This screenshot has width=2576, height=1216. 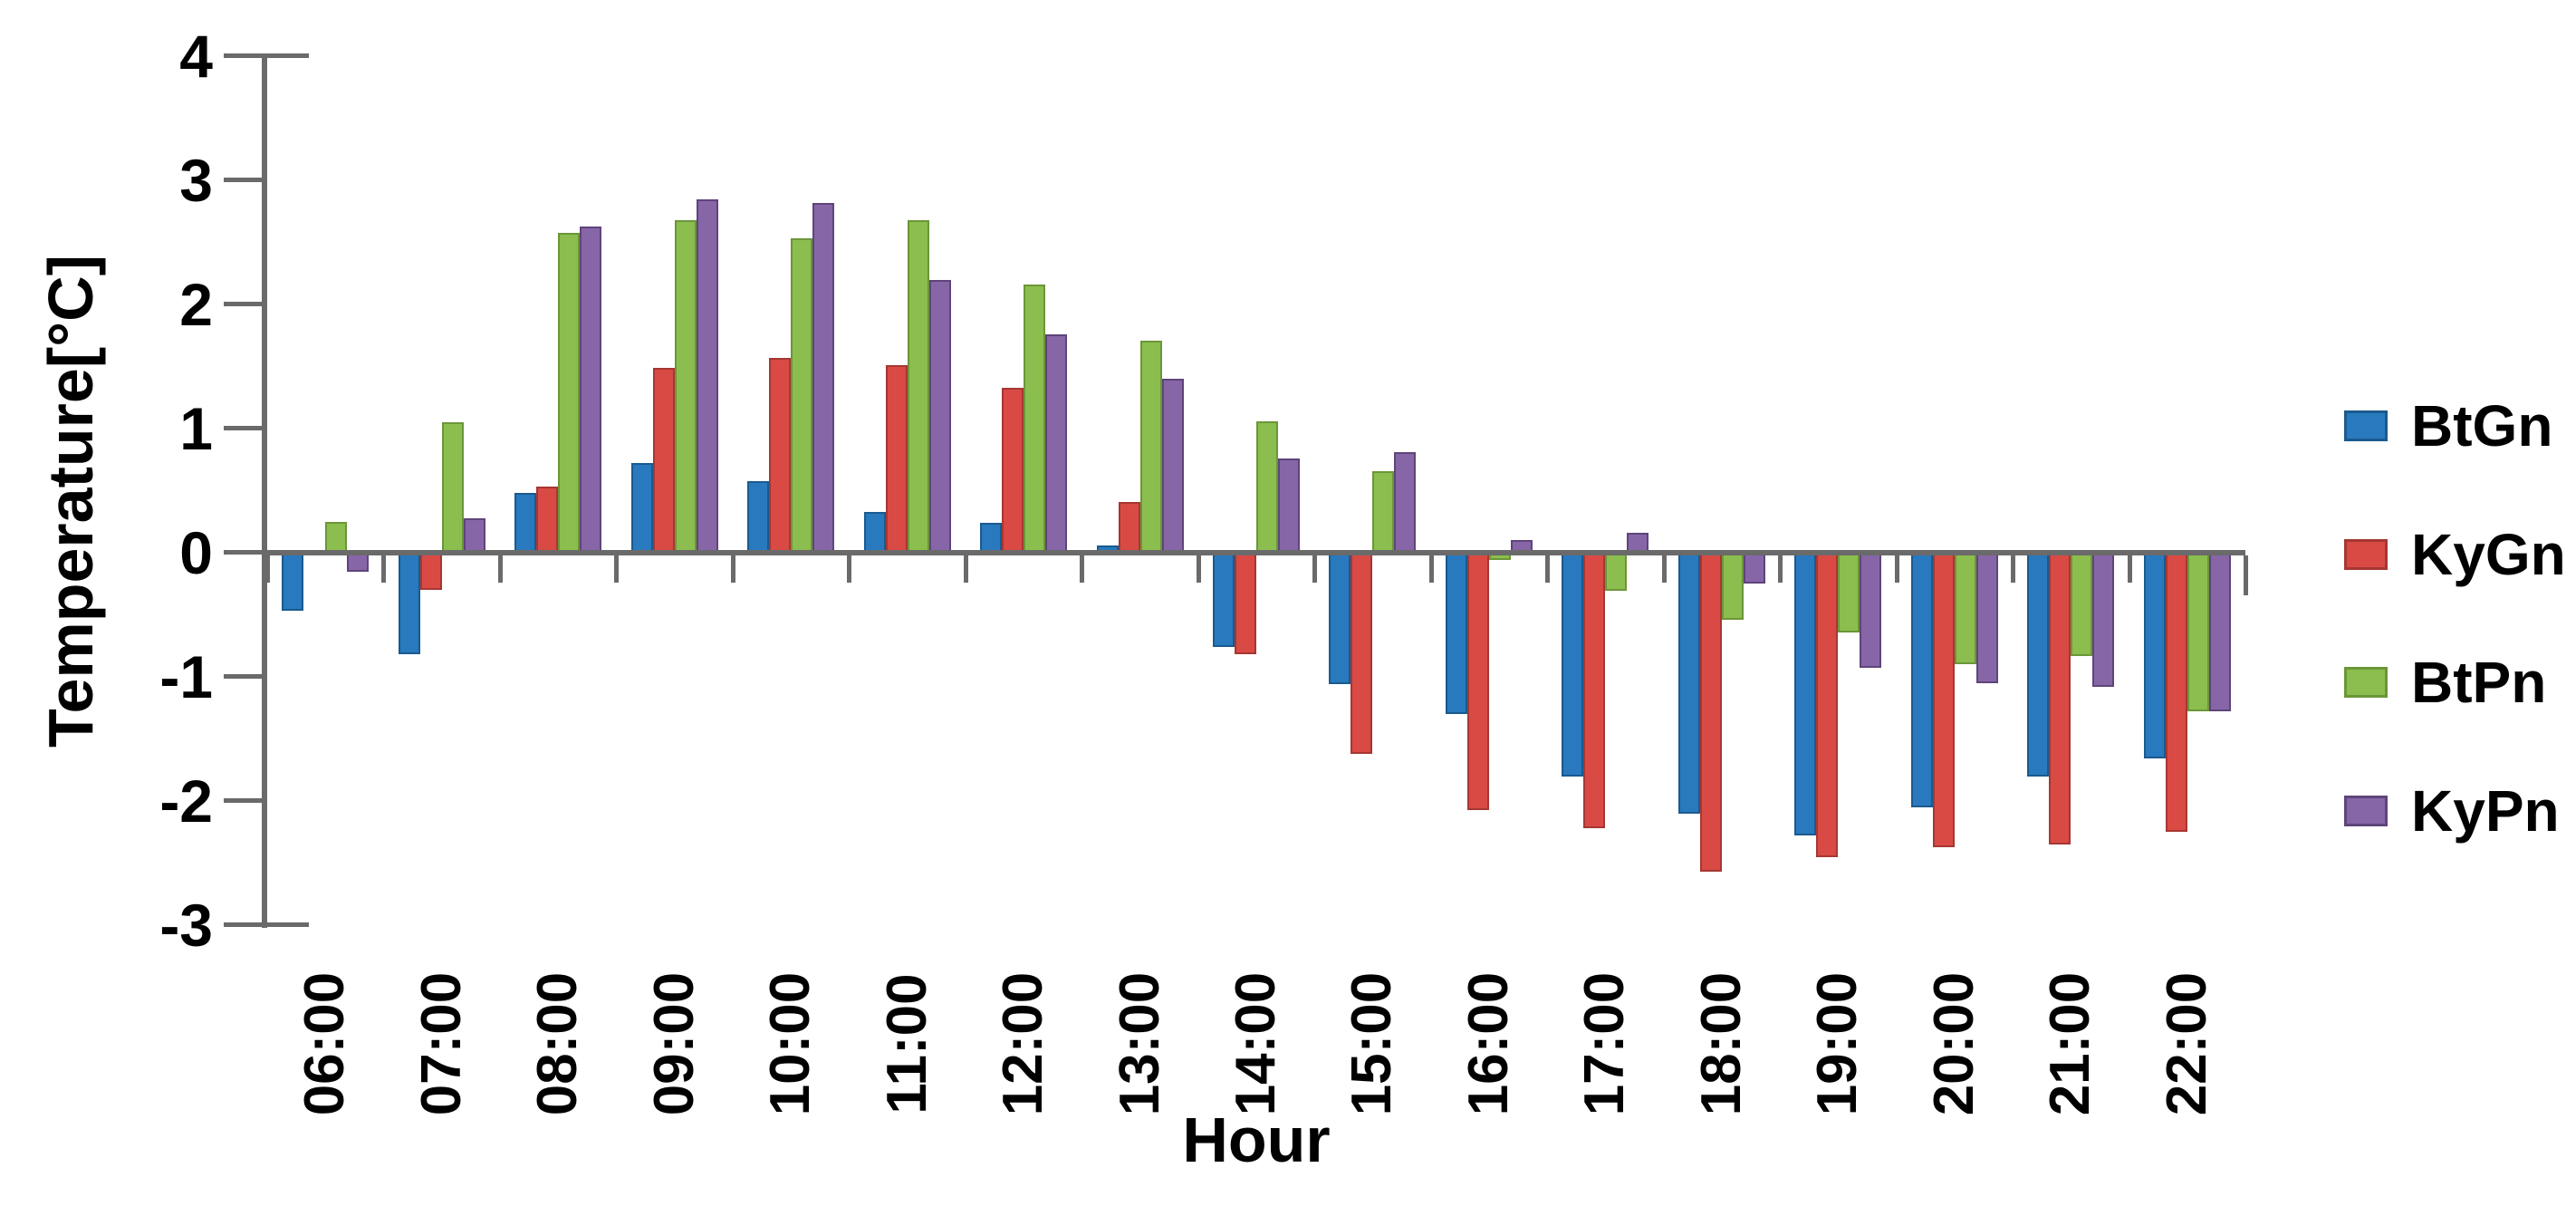 What do you see at coordinates (2366, 425) in the screenshot?
I see `legend-swatch-btgn` at bounding box center [2366, 425].